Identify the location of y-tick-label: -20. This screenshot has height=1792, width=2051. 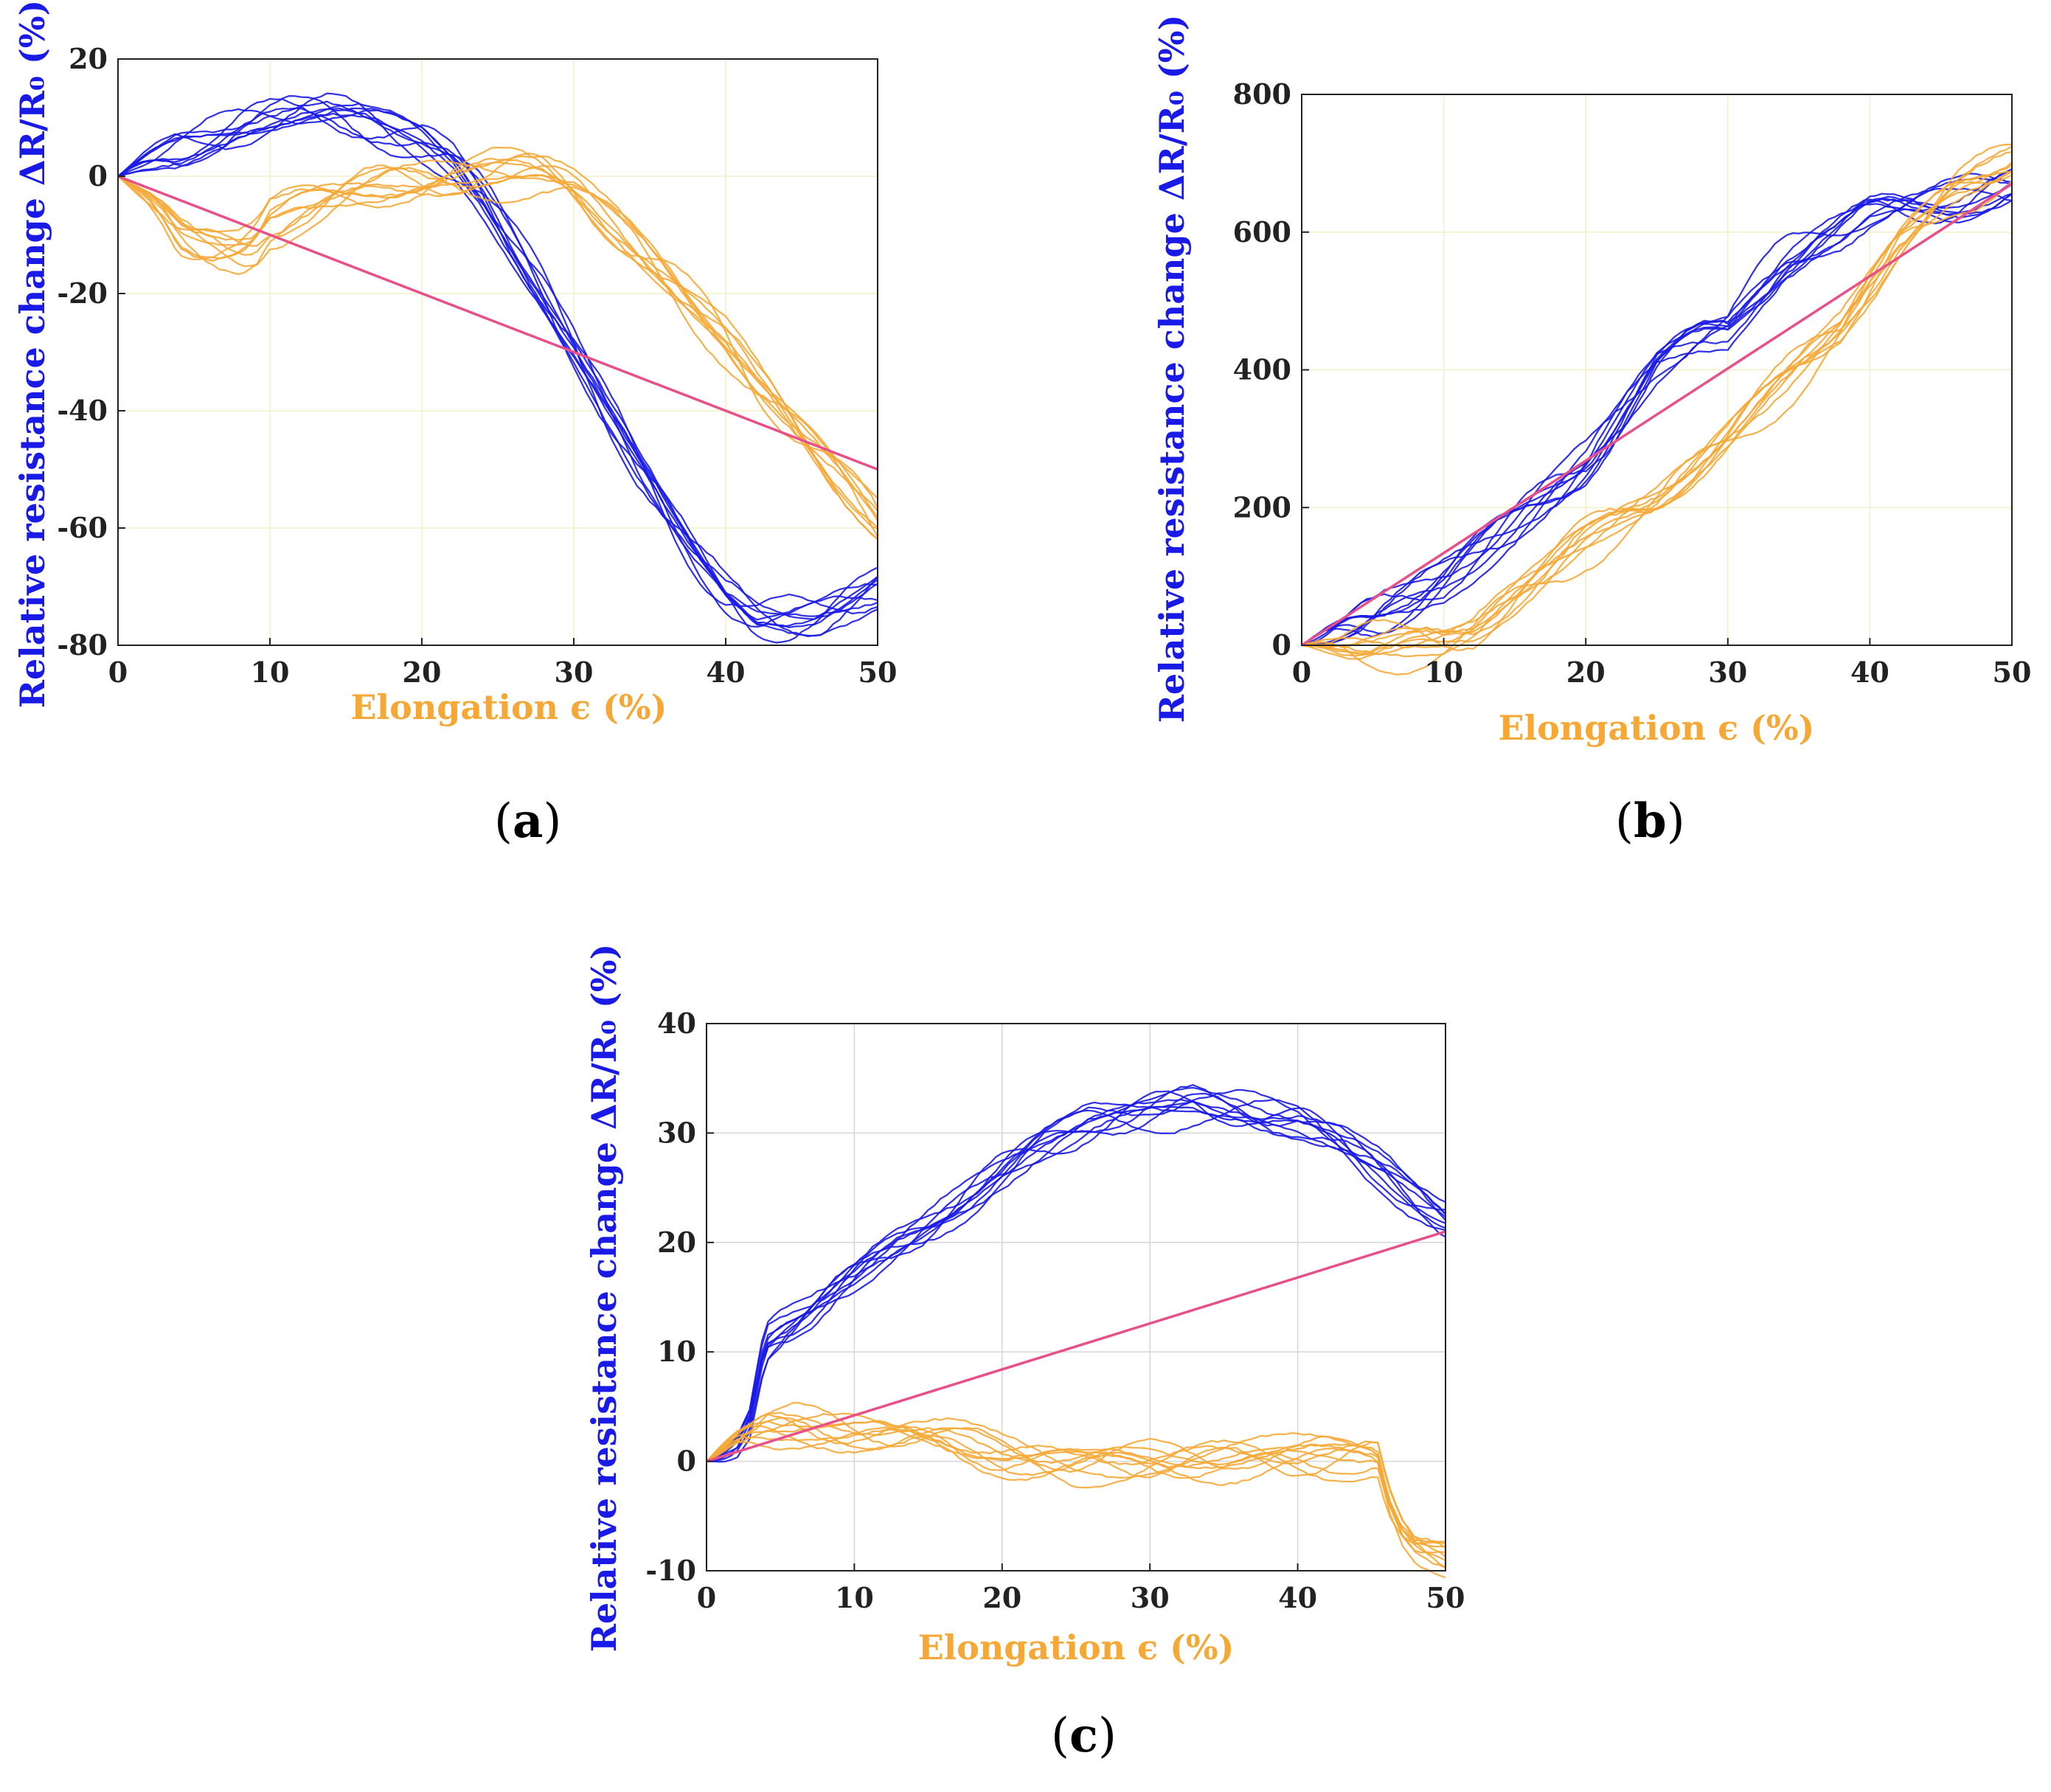
(82, 294).